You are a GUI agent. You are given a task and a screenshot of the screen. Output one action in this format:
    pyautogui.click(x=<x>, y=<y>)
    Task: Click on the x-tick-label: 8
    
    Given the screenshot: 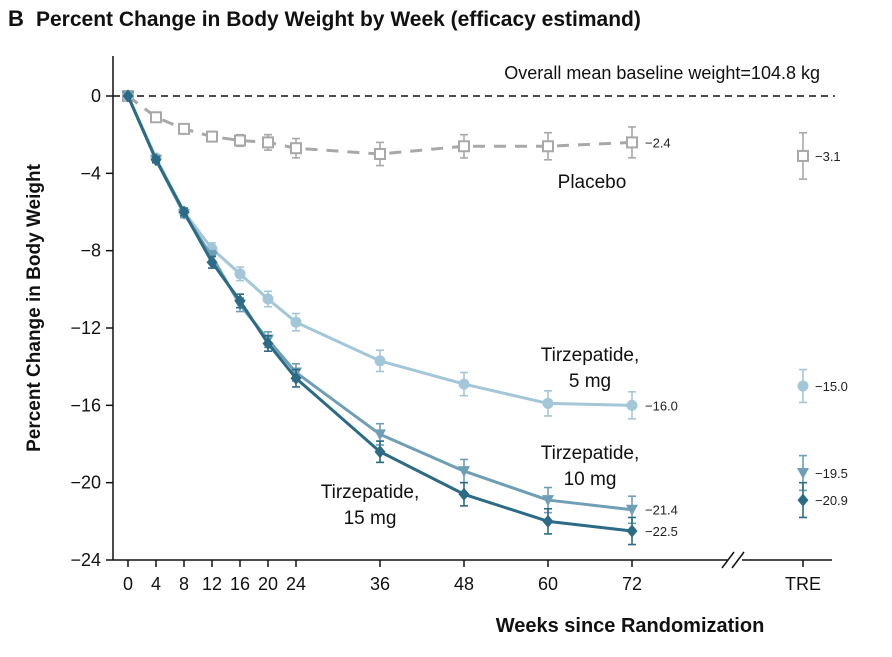 What is the action you would take?
    pyautogui.click(x=184, y=584)
    